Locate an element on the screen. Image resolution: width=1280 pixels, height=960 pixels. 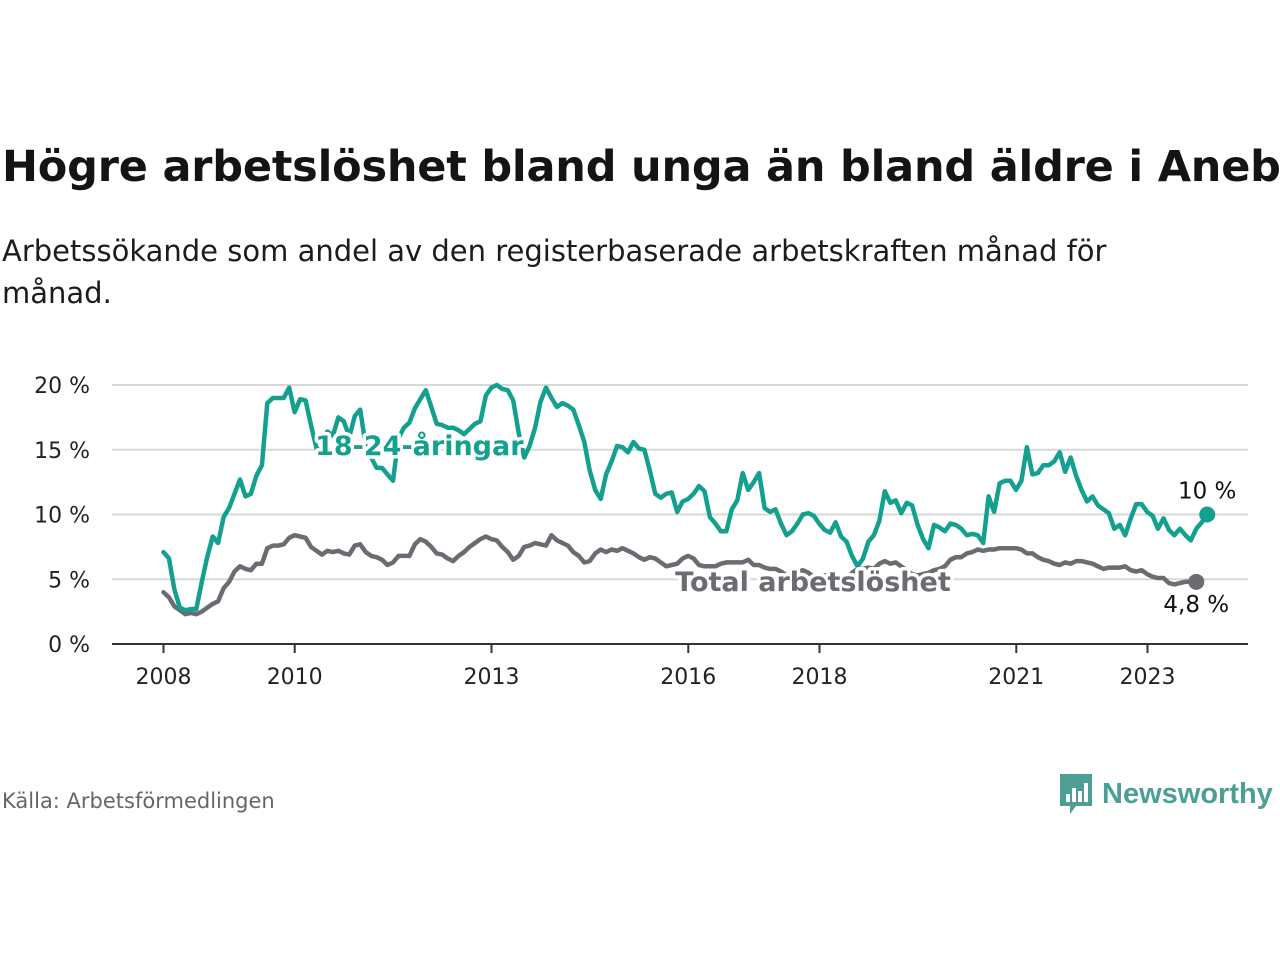
youth-series-label: 18-24-åringar is located at coordinates (419, 446).